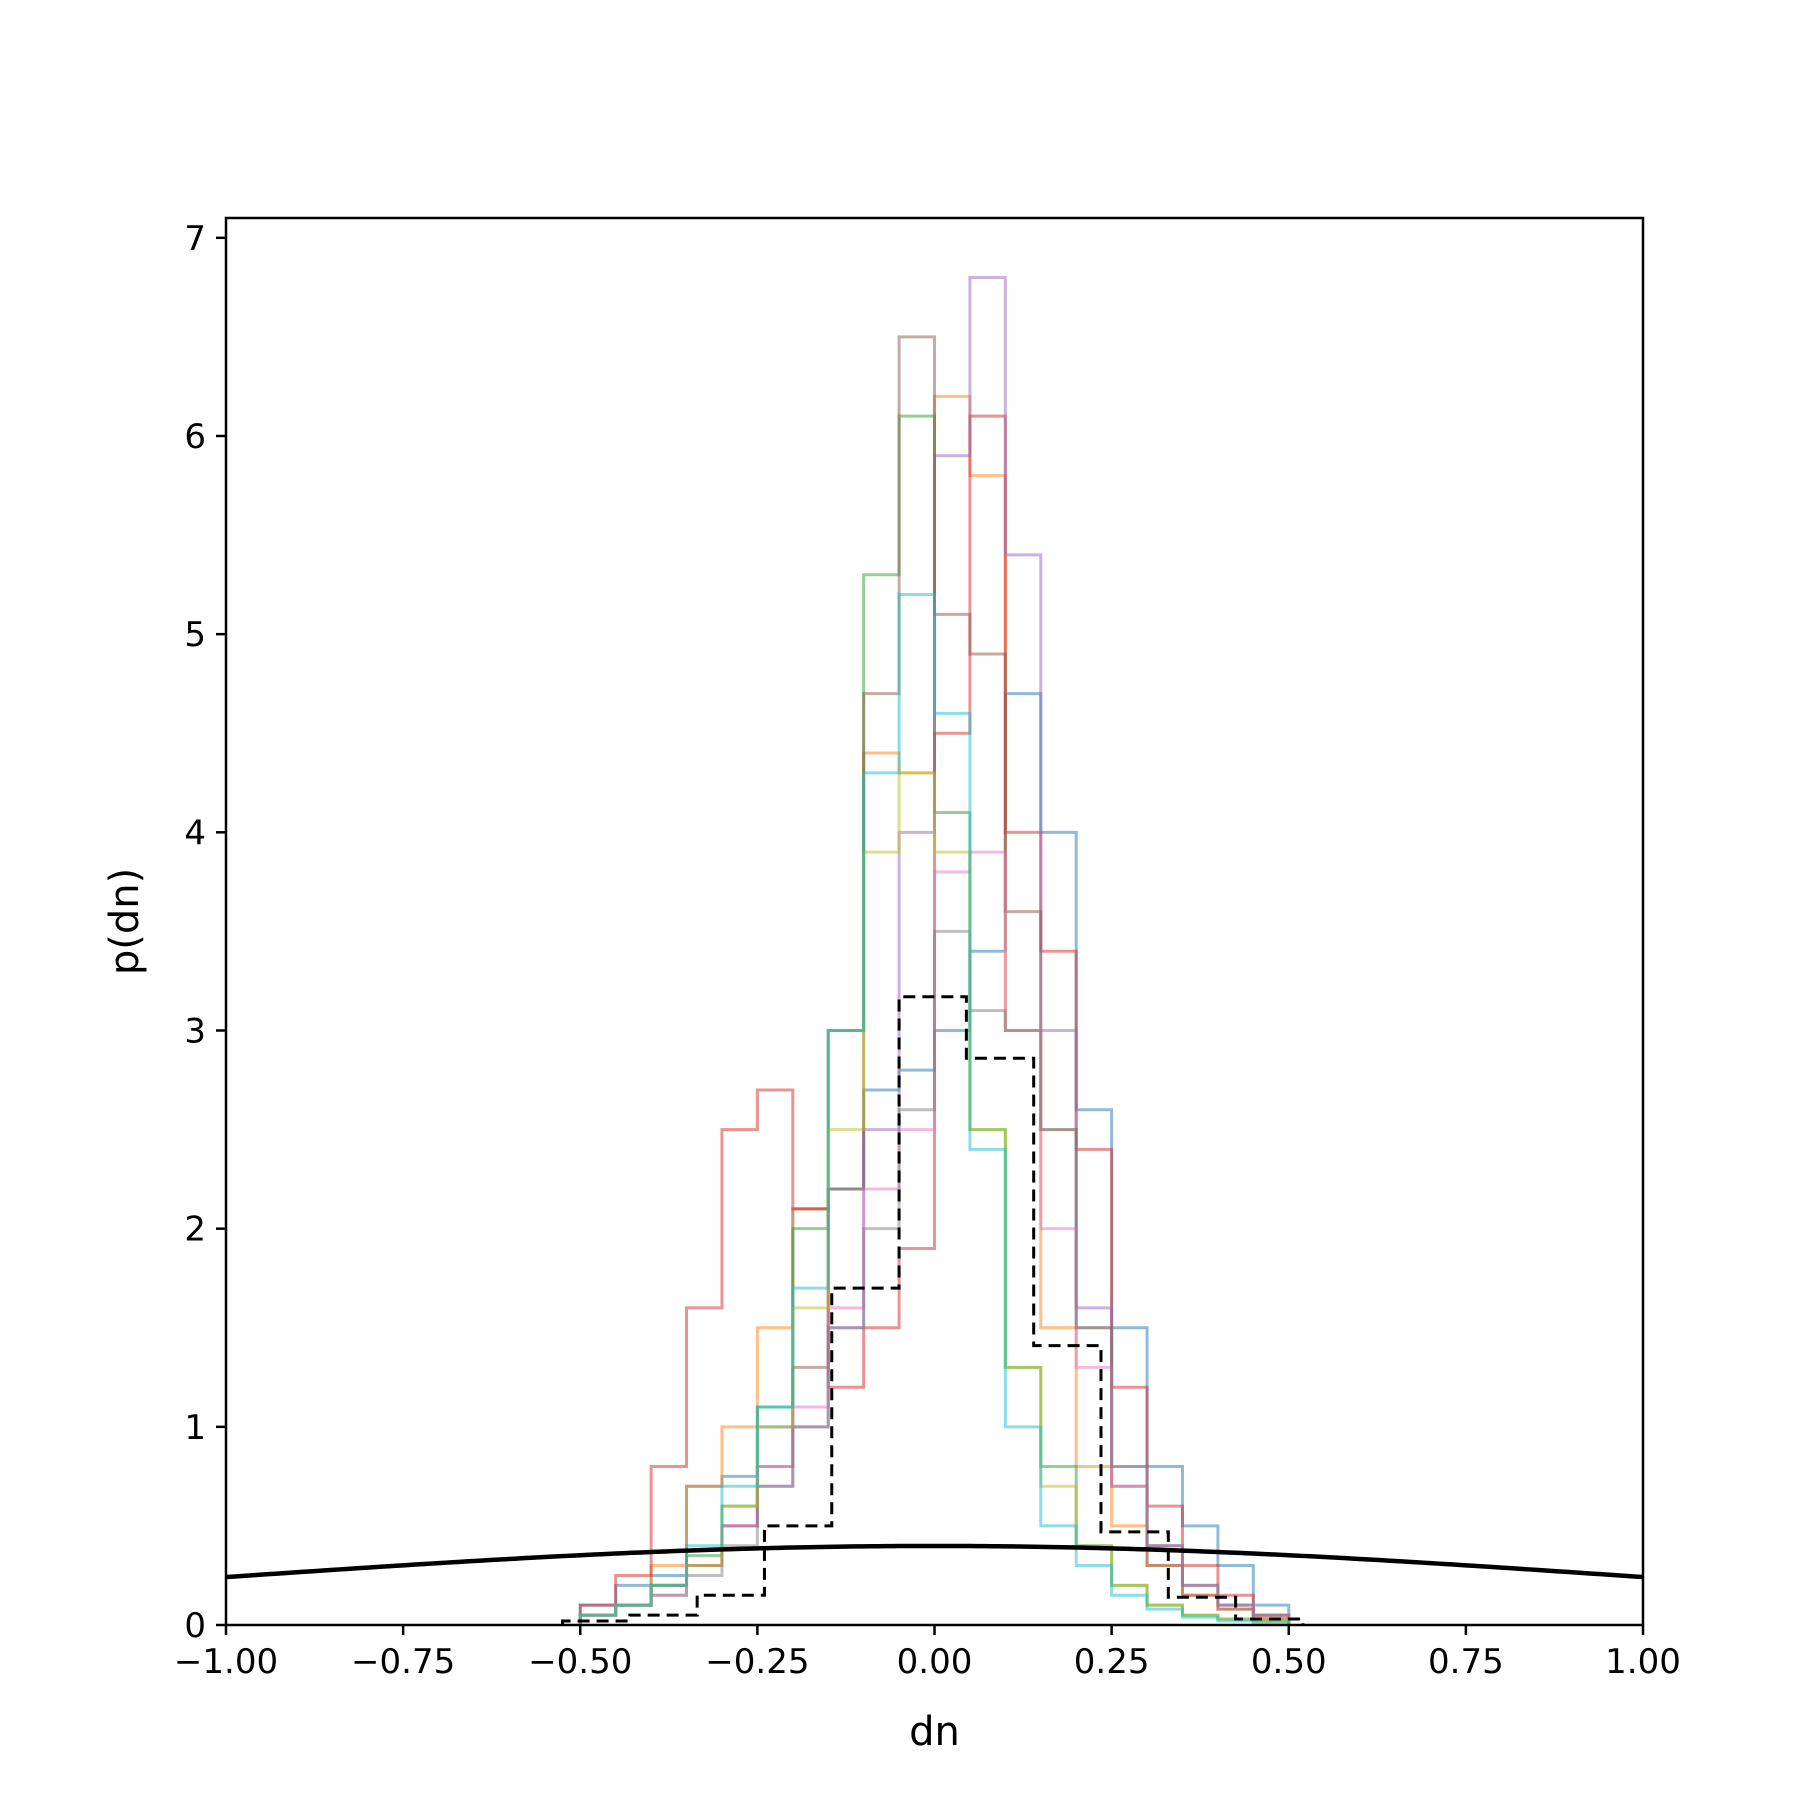 The height and width of the screenshot is (1800, 1800). I want to click on y-tick-label: 5, so click(195, 635).